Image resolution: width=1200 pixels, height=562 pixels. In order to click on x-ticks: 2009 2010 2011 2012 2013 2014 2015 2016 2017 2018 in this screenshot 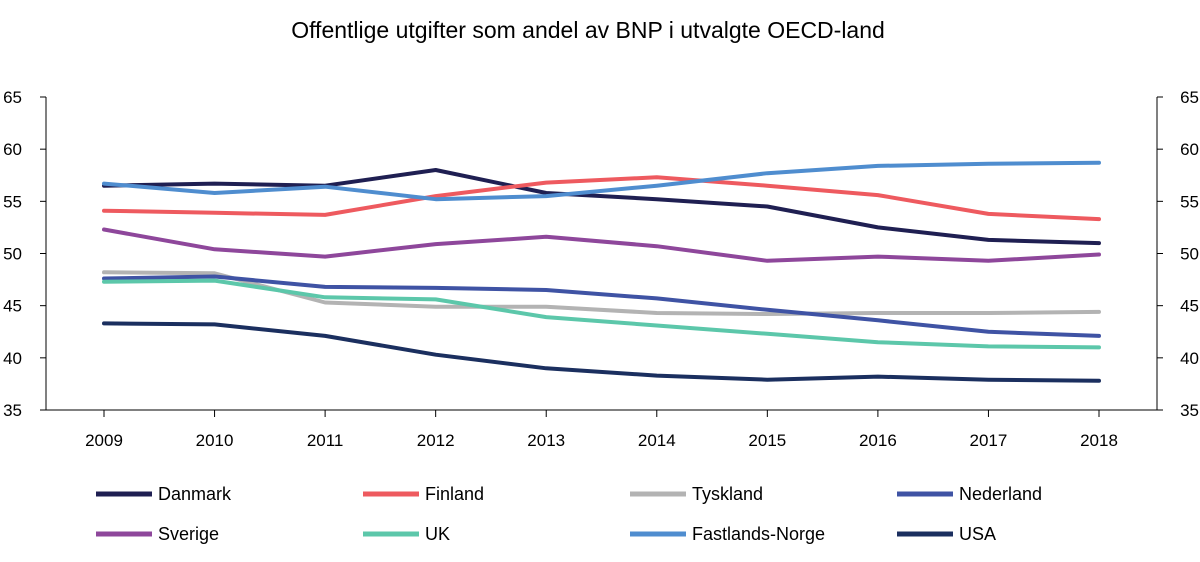, I will do `click(601, 430)`.